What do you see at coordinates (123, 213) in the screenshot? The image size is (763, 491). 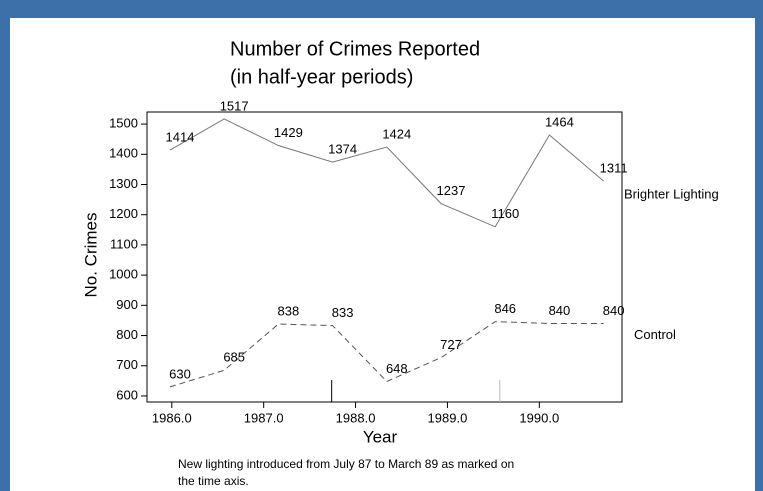 I see `y-tick-label: 1200` at bounding box center [123, 213].